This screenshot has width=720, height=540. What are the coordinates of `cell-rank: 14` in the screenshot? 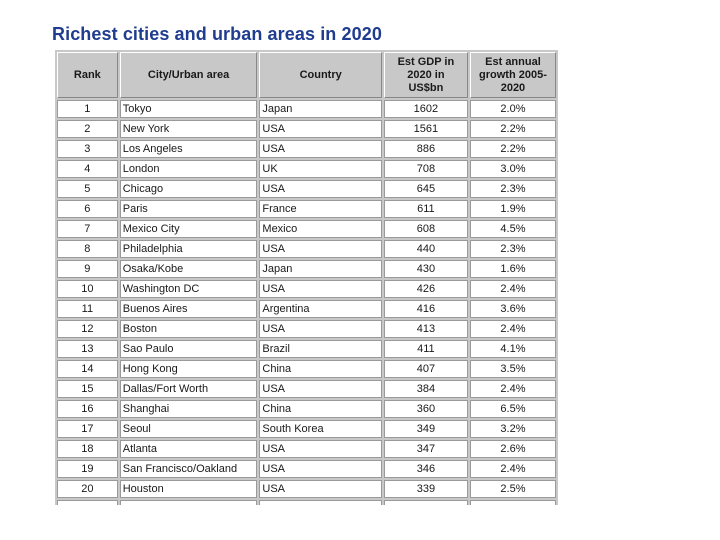 It's located at (87, 369).